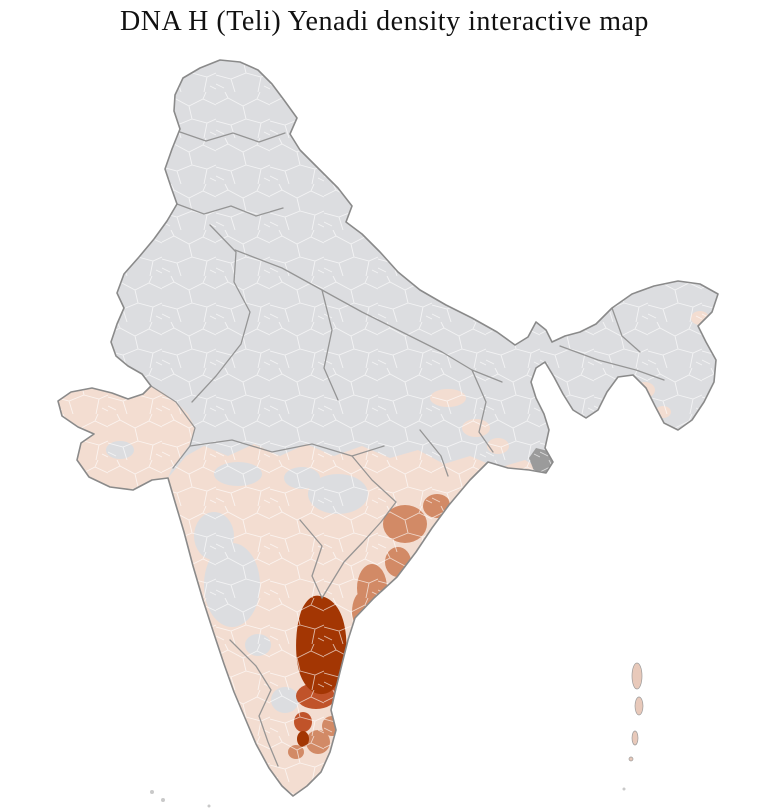 The width and height of the screenshot is (769, 812). What do you see at coordinates (388, 797) in the screenshot?
I see `lakshadweep-islands` at bounding box center [388, 797].